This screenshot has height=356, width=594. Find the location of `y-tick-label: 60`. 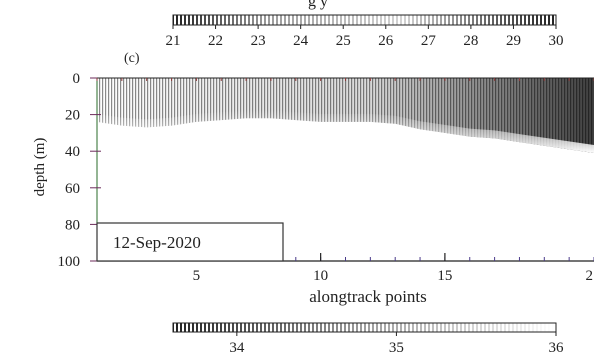

y-tick-label: 60 is located at coordinates (72, 189).